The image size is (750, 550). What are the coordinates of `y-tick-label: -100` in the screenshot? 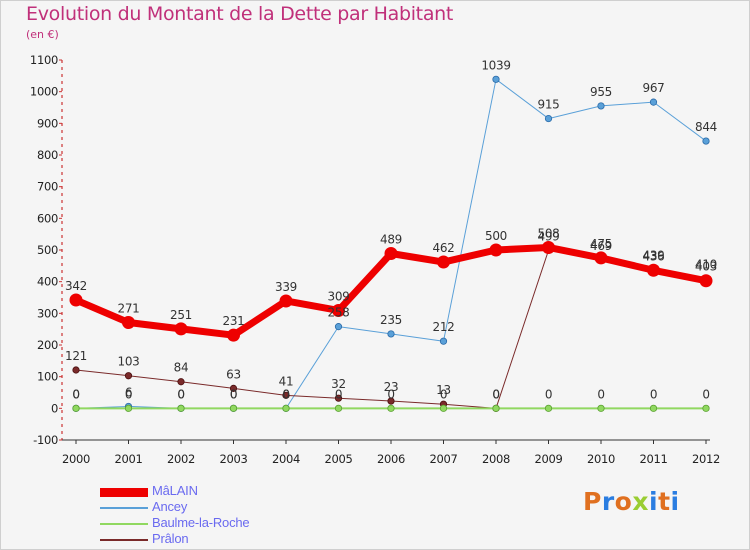 It's located at (45, 440).